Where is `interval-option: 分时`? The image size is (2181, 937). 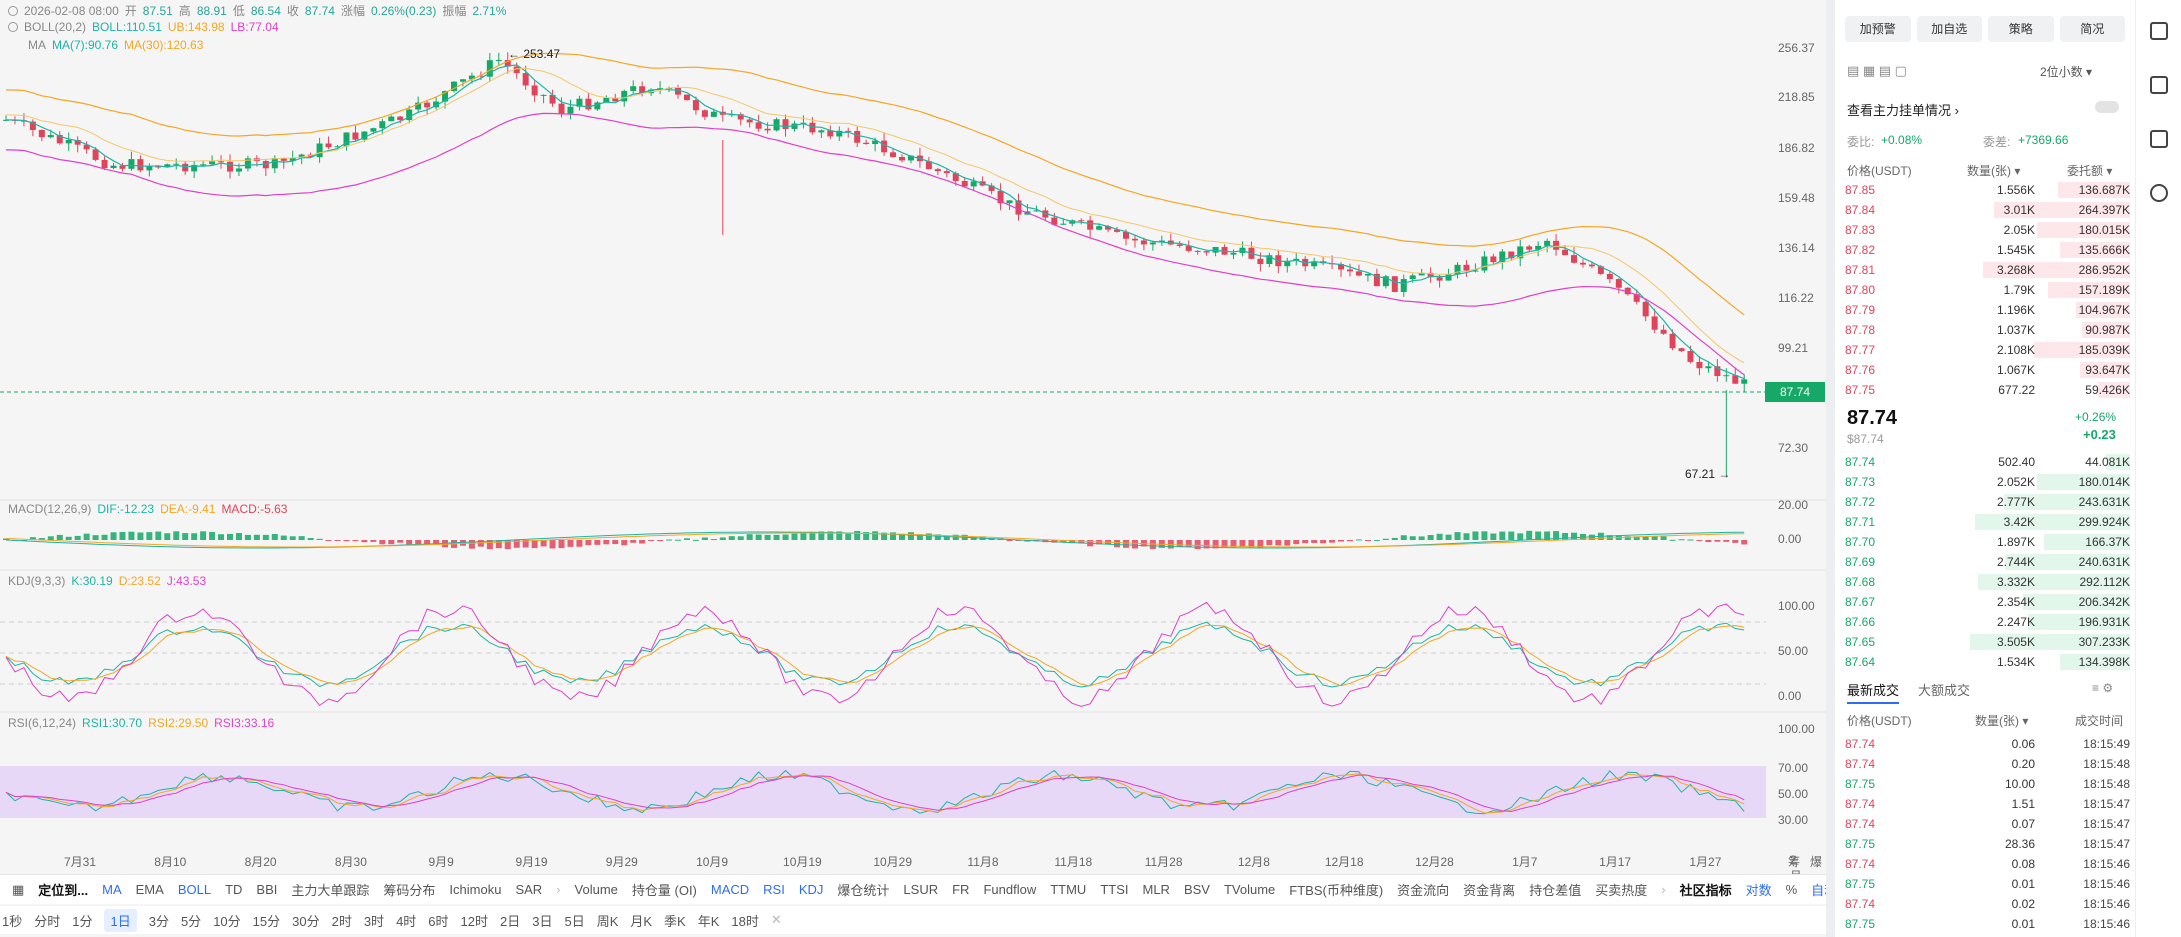
interval-option: 分时 is located at coordinates (47, 921).